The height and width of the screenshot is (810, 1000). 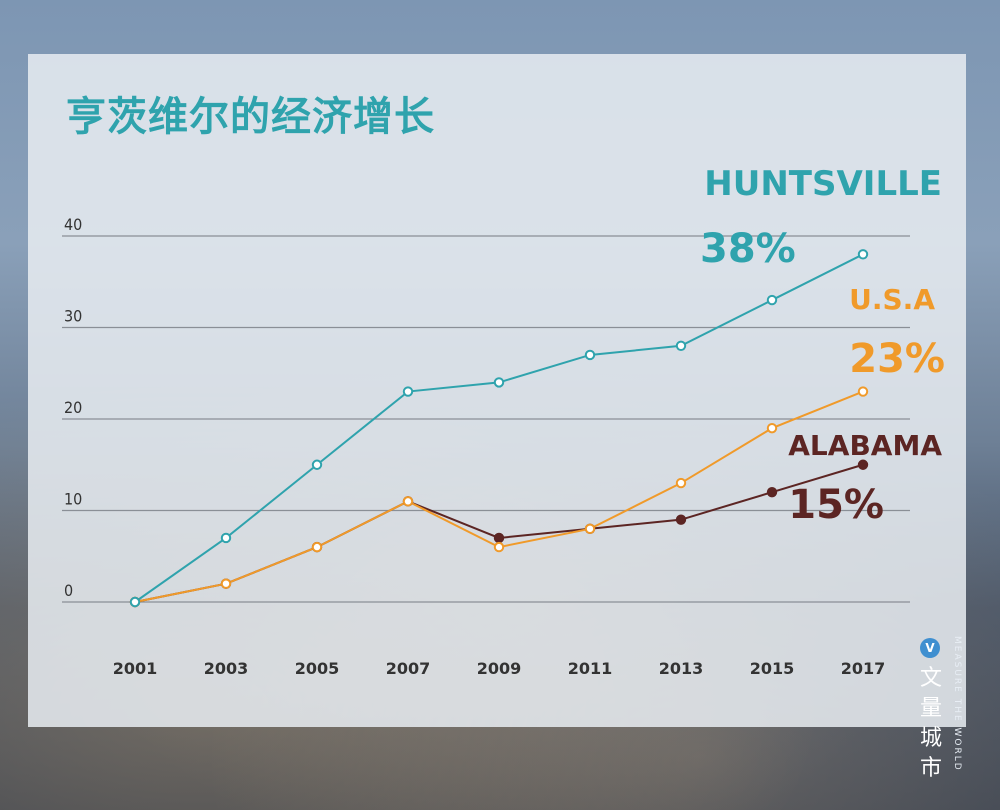 I want to click on watermark-en-text: MEASURE THE WORLD, so click(x=957, y=704).